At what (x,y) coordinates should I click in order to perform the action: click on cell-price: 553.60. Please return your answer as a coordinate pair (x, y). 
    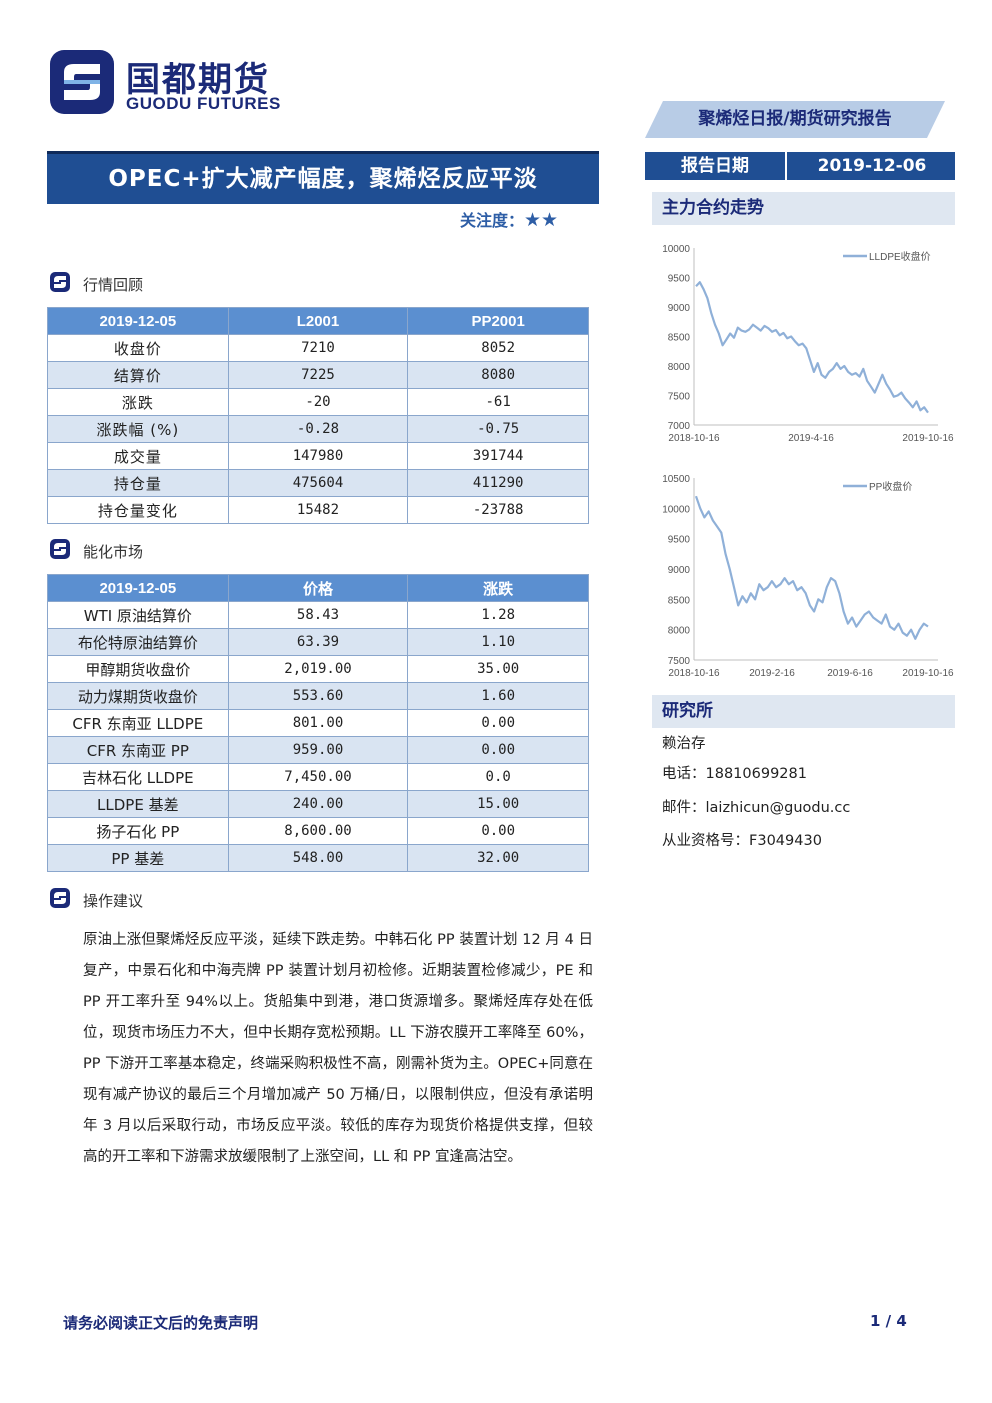
    Looking at the image, I should click on (318, 696).